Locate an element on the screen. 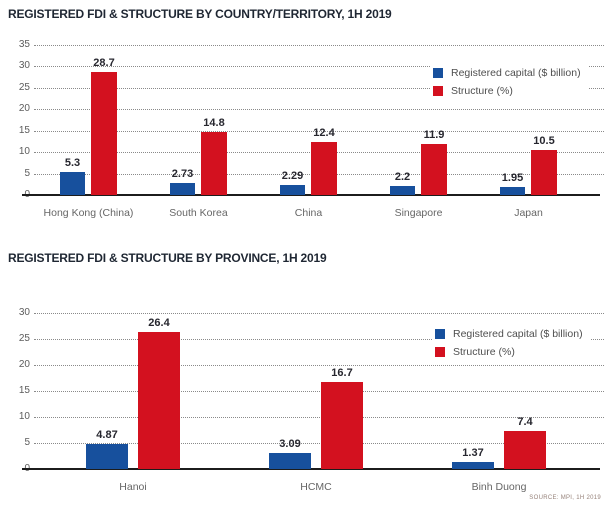  bar-group: 1.95 10.5 is located at coordinates (528, 120).